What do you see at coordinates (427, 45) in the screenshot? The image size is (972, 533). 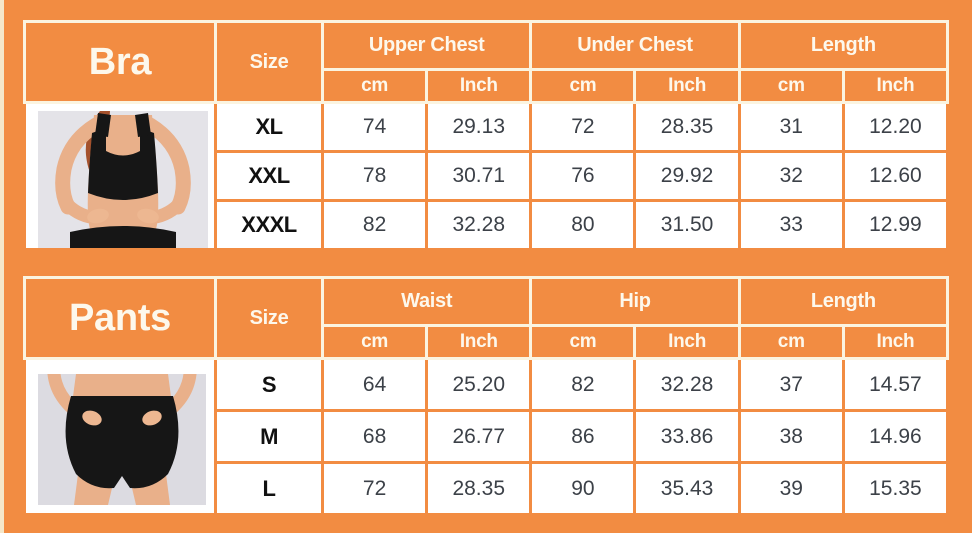 I see `bra-group-header-upper-chest: Upper Chest` at bounding box center [427, 45].